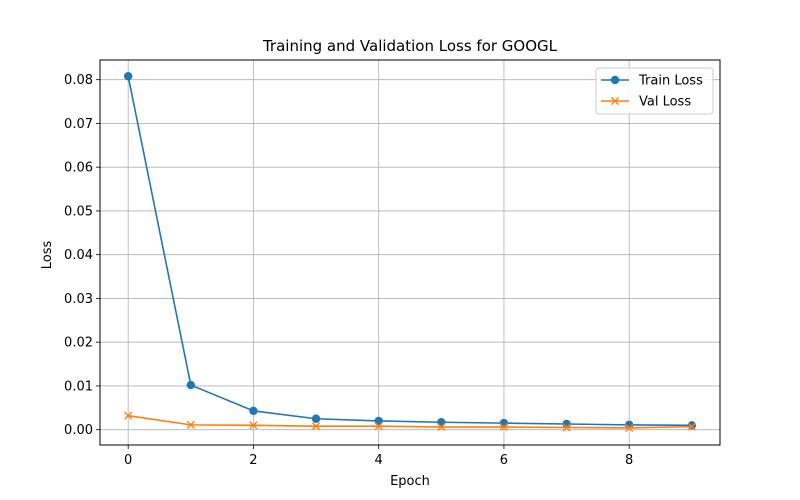 The image size is (800, 500). I want to click on x-tick-label: 6, so click(504, 460).